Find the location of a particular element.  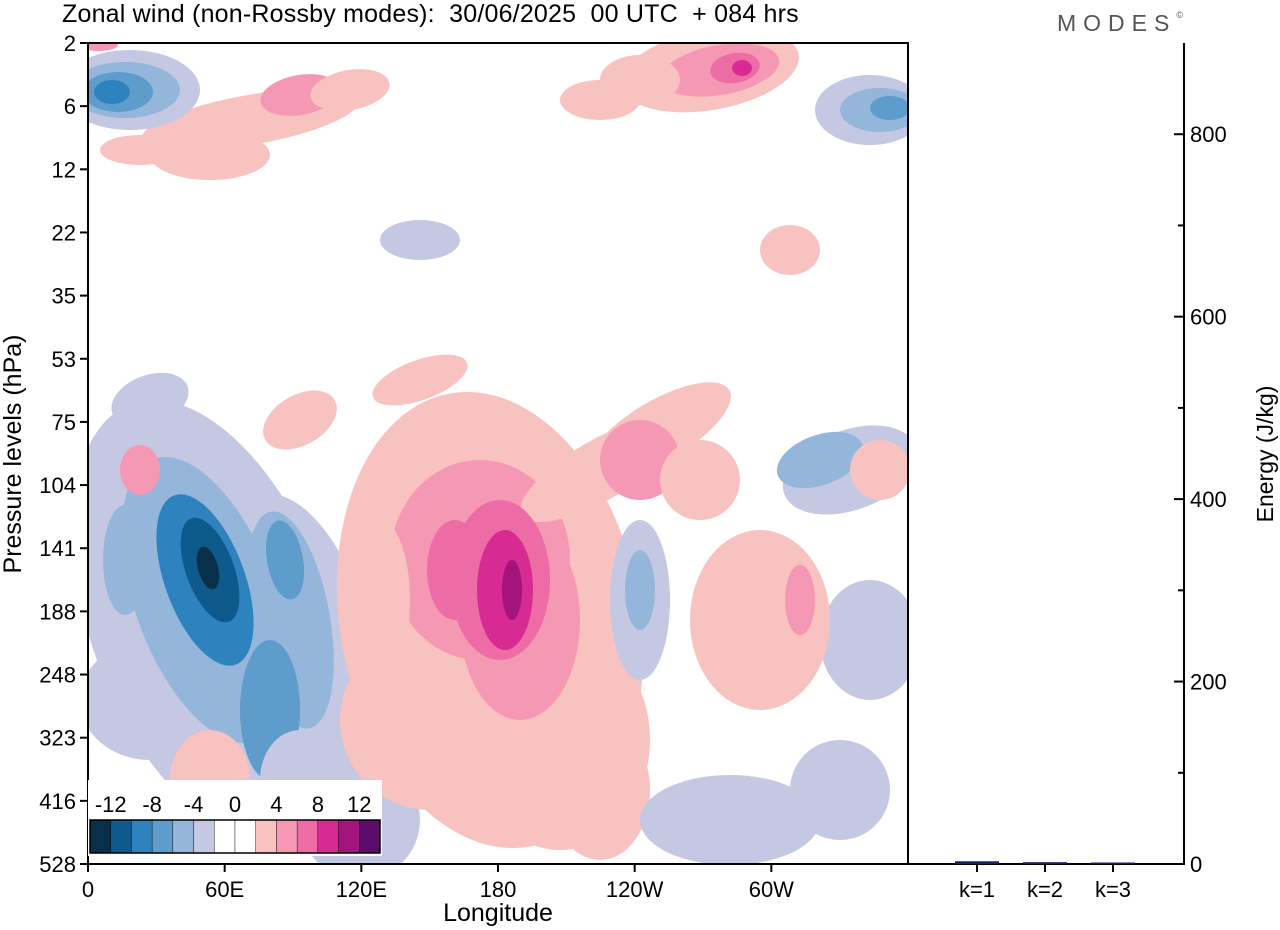

y-tick-label: 2 is located at coordinates (70, 43).